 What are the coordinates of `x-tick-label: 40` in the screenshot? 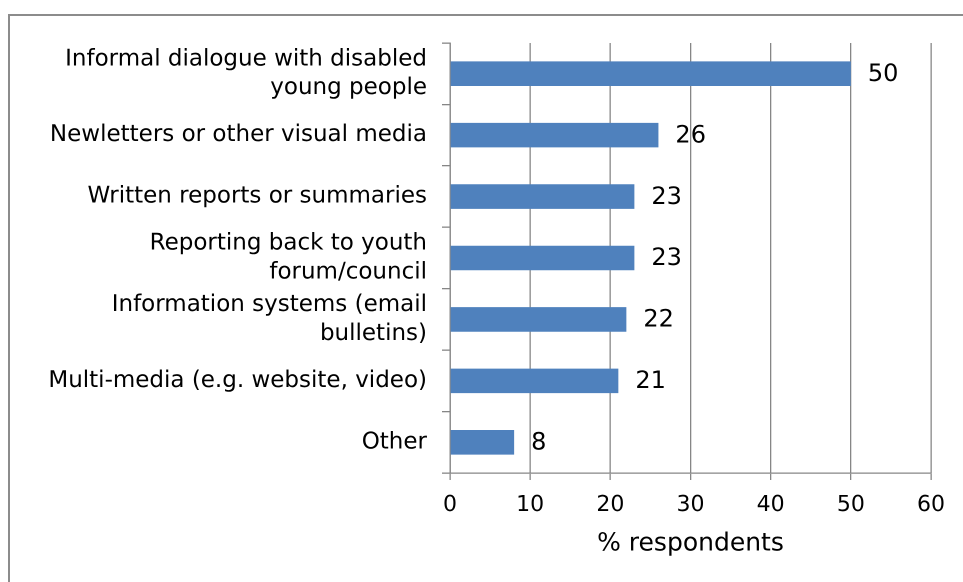 It's located at (770, 504).